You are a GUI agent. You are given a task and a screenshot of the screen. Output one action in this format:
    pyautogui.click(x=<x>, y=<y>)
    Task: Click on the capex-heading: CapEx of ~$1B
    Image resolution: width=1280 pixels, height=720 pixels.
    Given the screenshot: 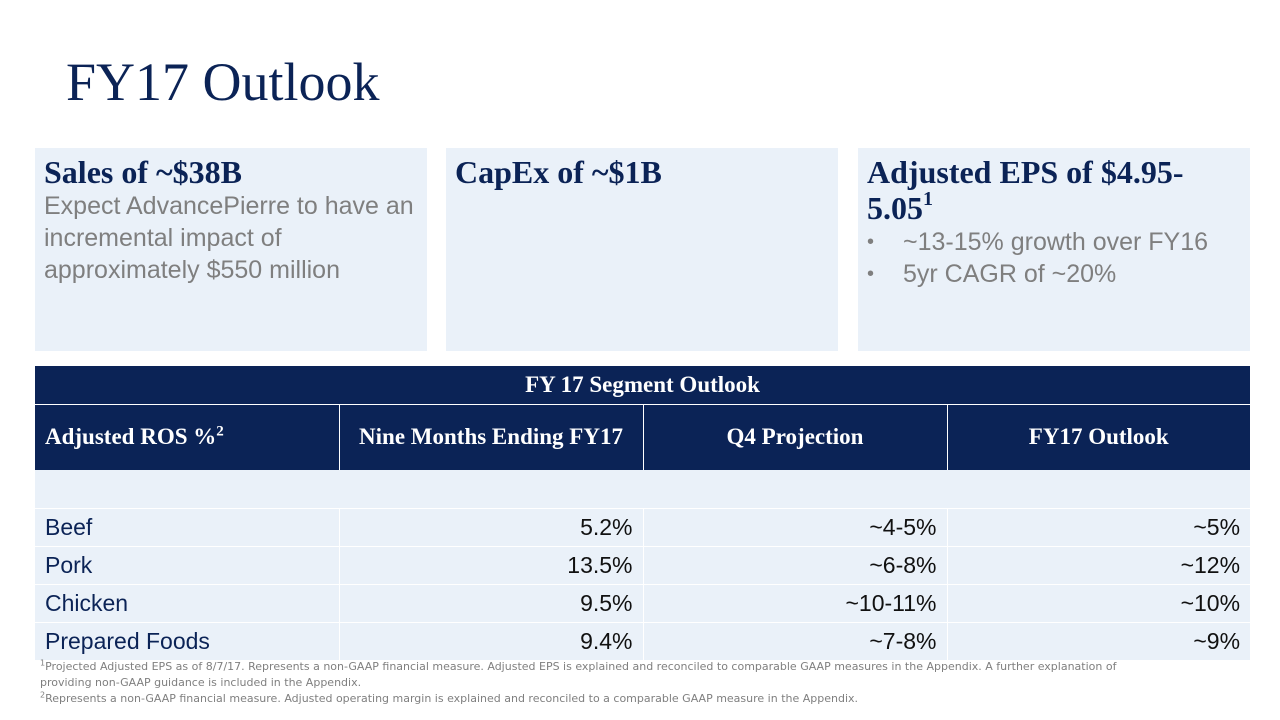 What is the action you would take?
    pyautogui.click(x=558, y=172)
    